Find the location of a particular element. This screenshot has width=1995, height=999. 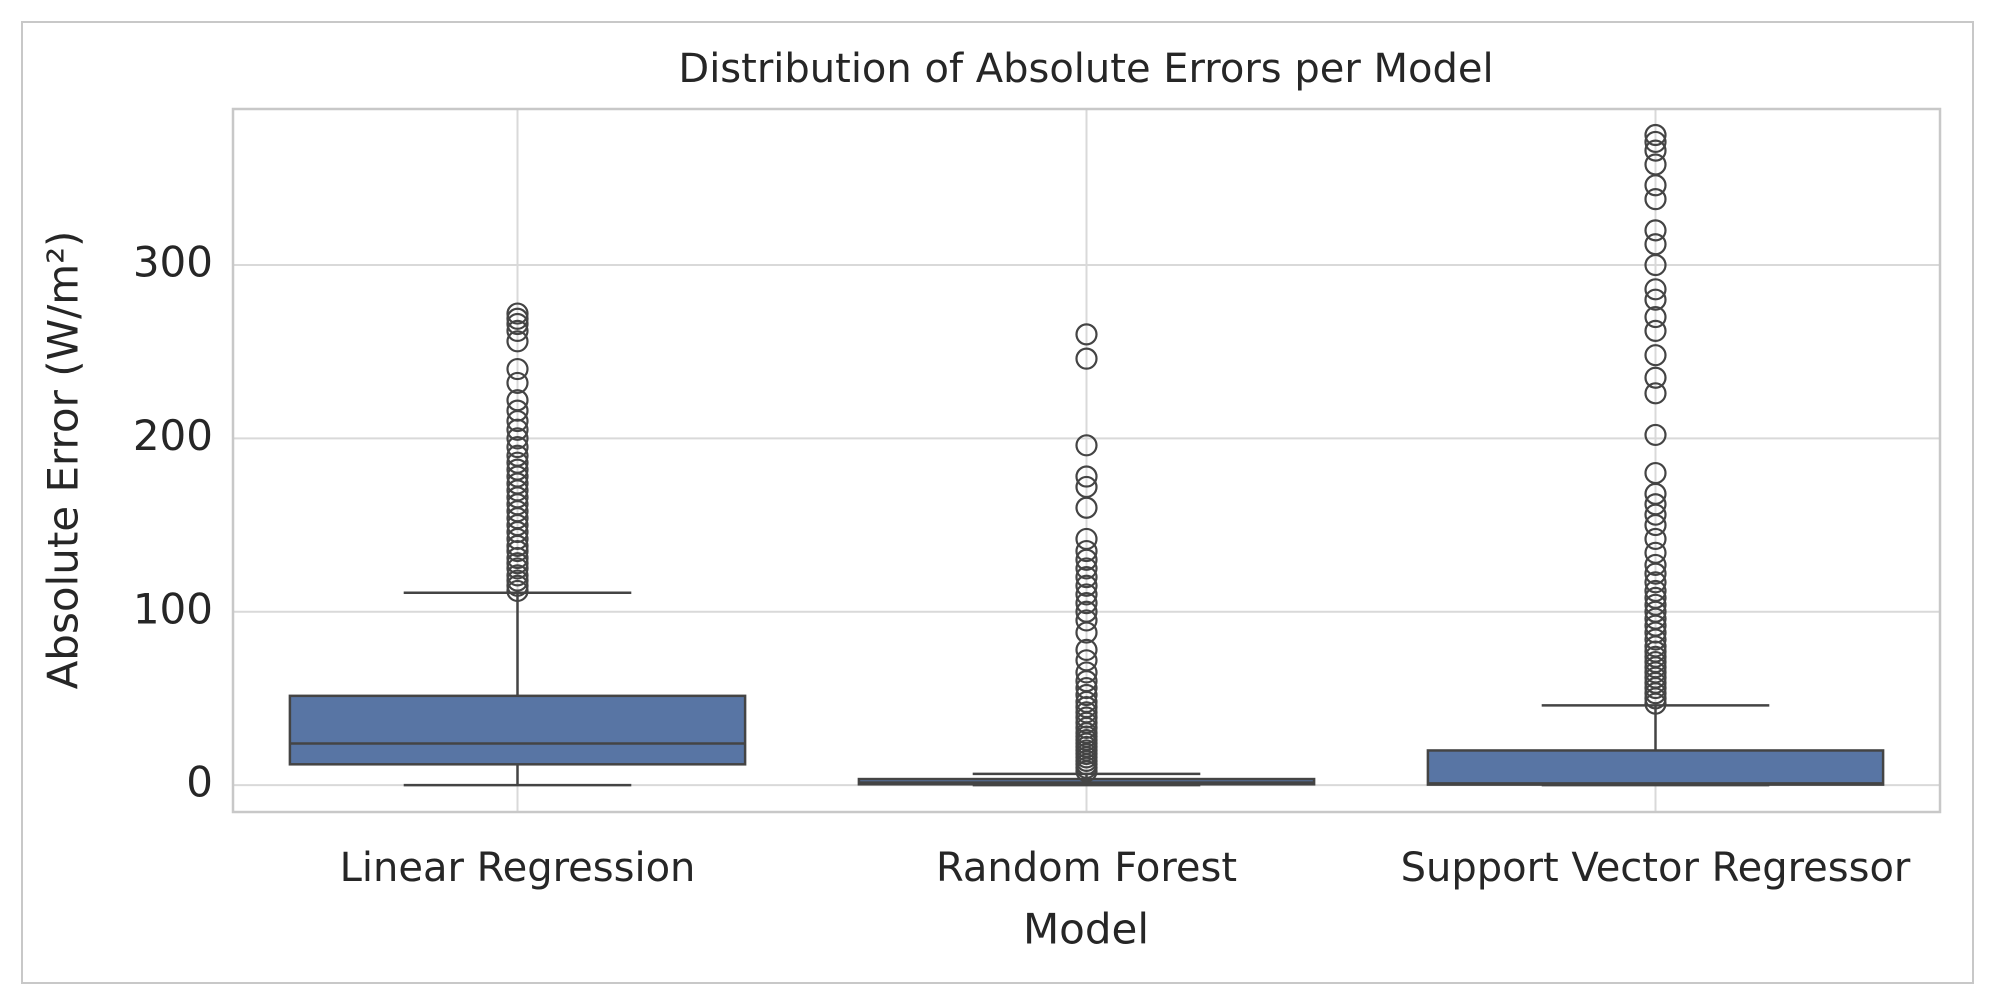

x-tick-label: Linear Regression is located at coordinates (518, 868).